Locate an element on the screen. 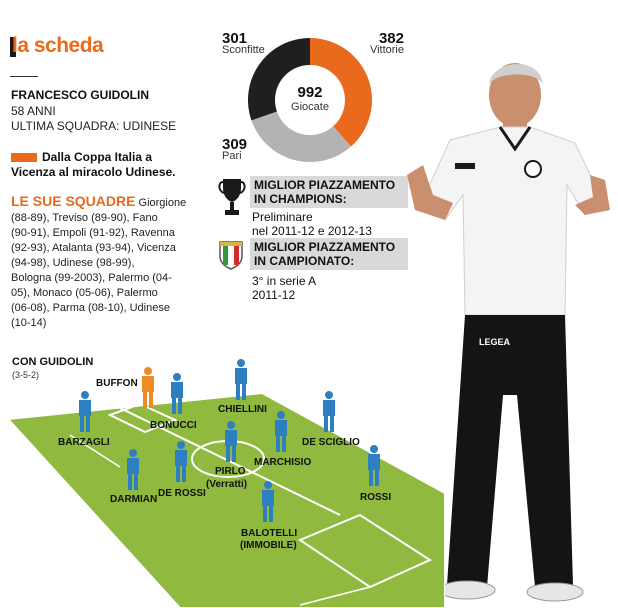 The image size is (618, 608). teams-line-7: (06-08), Parma (08-10), Udinese is located at coordinates (90, 308).